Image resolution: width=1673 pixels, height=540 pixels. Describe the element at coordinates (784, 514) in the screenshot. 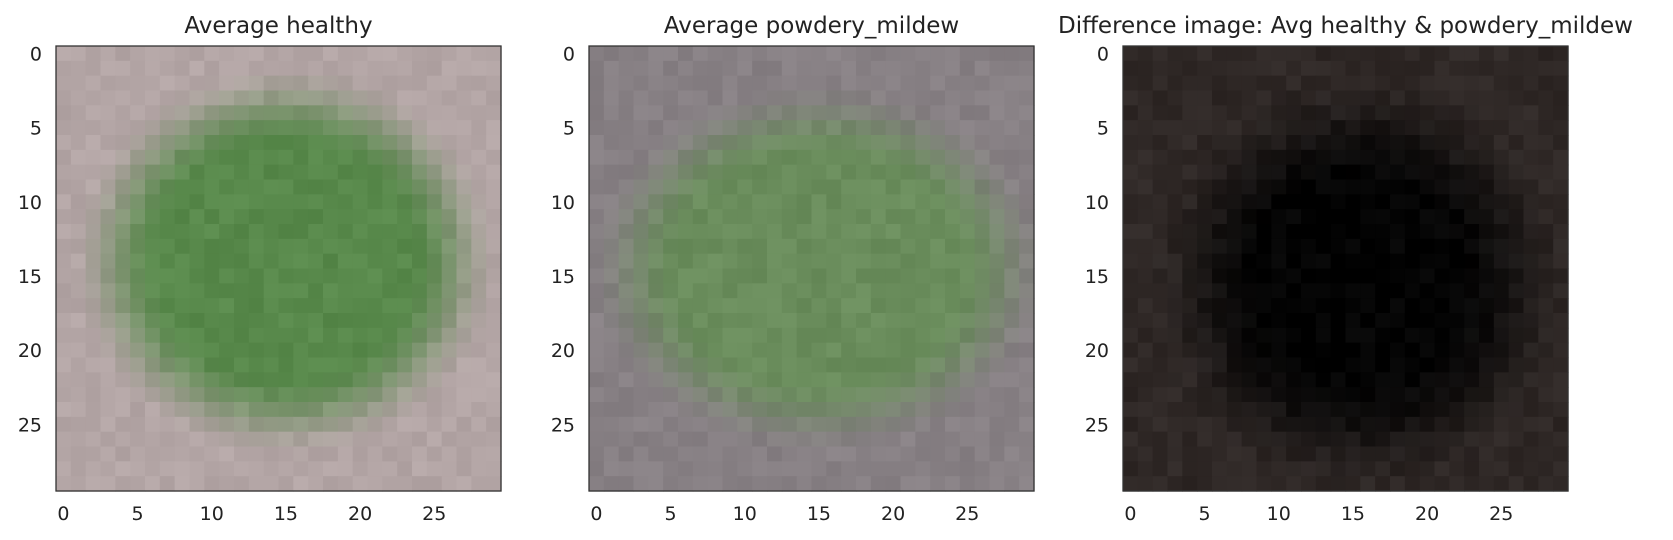

I see `x-axis: 0 5 10 15 20 25` at that location.